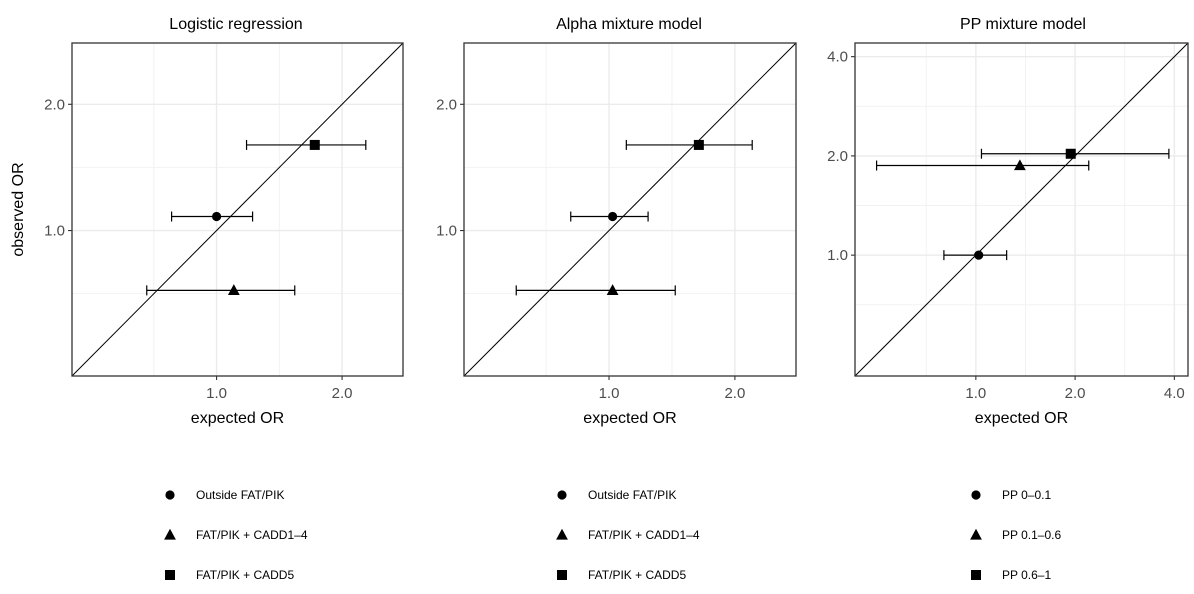 This screenshot has width=1194, height=594. Describe the element at coordinates (837, 57) in the screenshot. I see `y-tick-label: 4.0` at that location.